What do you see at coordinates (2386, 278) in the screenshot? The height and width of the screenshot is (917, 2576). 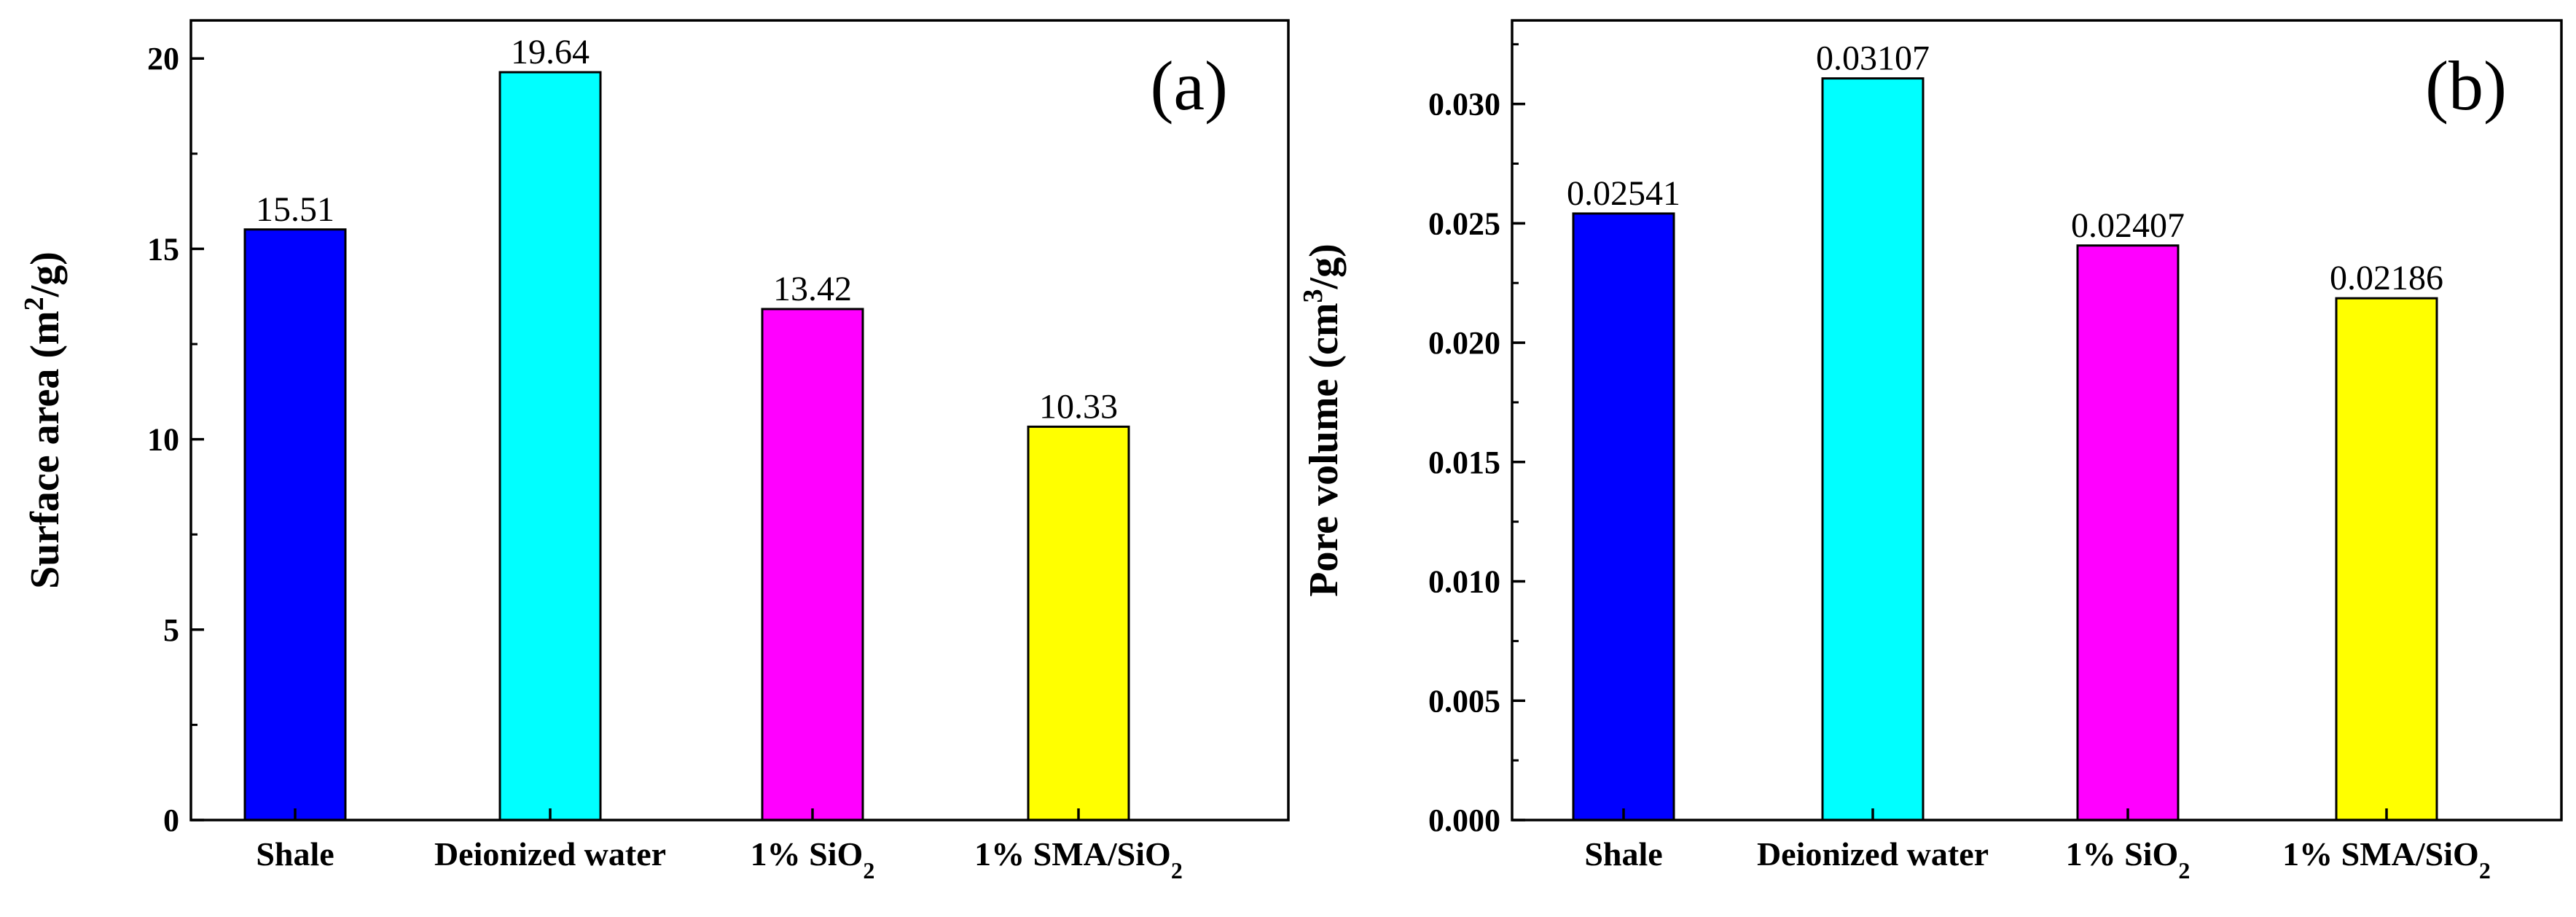 I see `data-label-3: 0.02186` at bounding box center [2386, 278].